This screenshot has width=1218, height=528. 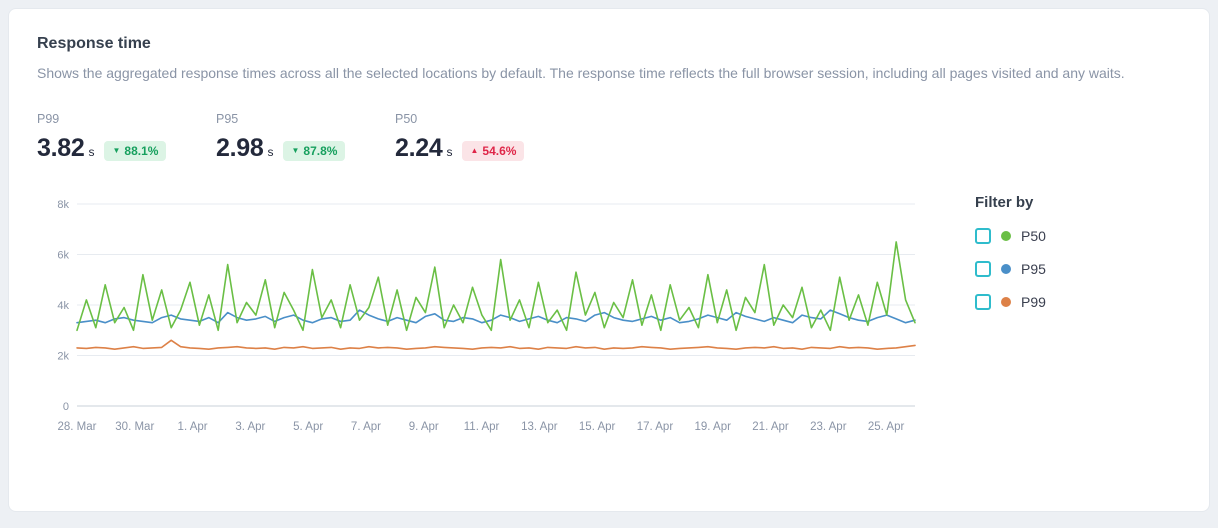 What do you see at coordinates (406, 119) in the screenshot?
I see `stat-label: P50` at bounding box center [406, 119].